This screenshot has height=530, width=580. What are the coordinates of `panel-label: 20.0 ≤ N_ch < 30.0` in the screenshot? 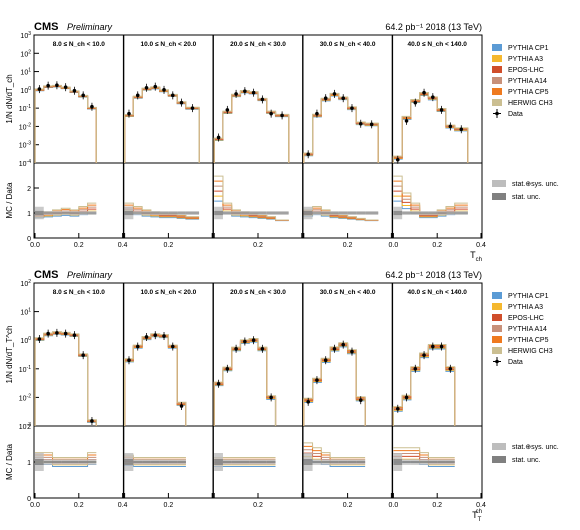 It's located at (258, 292).